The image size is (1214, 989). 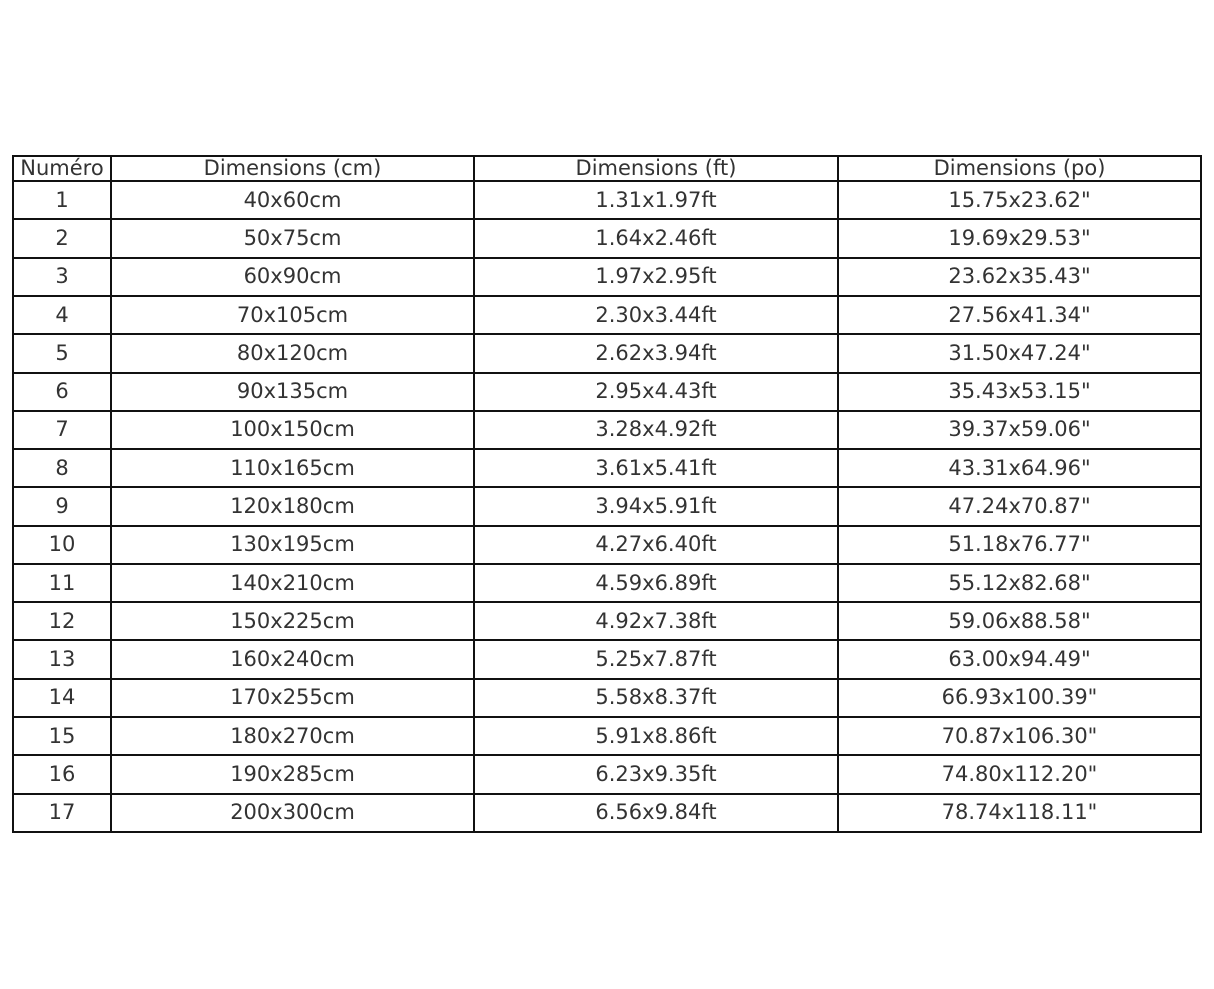 I want to click on table-cell: 40x60cm, so click(x=292, y=200).